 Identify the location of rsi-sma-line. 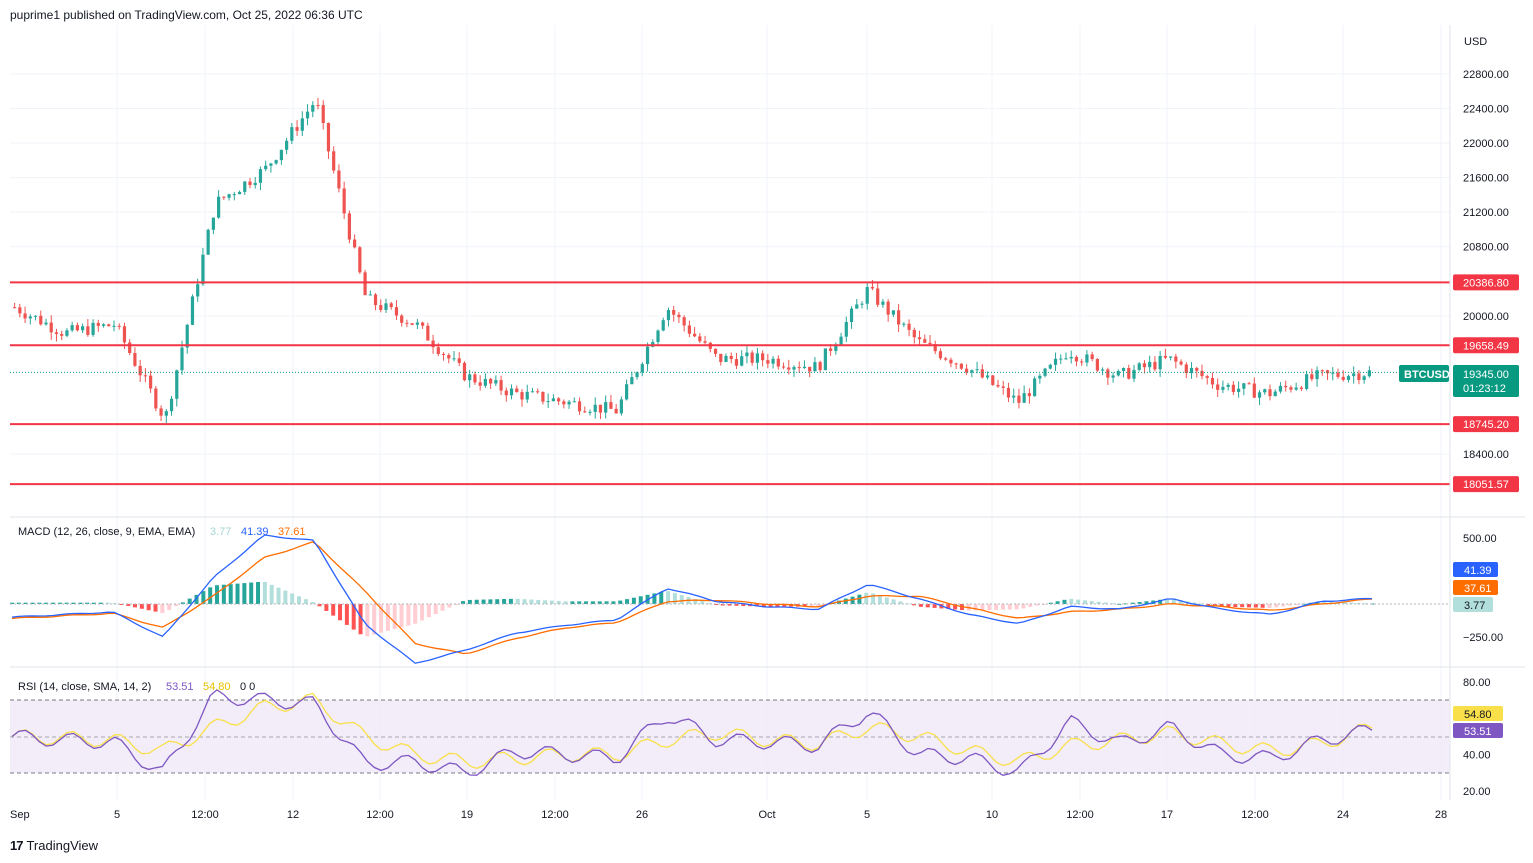
(692, 731).